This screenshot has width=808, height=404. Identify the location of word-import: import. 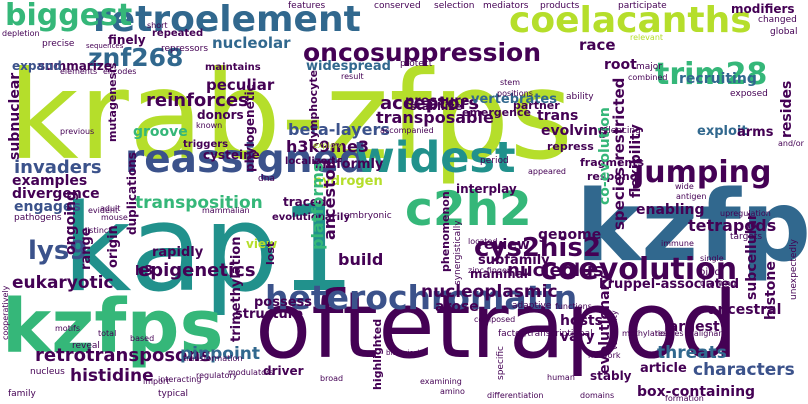
(156, 381).